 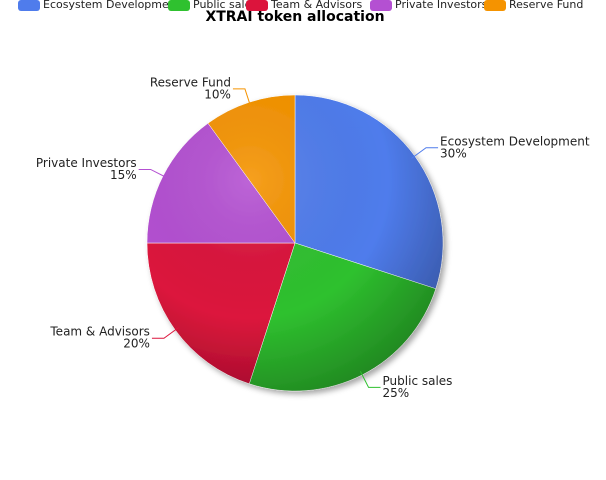 What do you see at coordinates (546, 5) in the screenshot?
I see `legend-label: Reserve Fund` at bounding box center [546, 5].